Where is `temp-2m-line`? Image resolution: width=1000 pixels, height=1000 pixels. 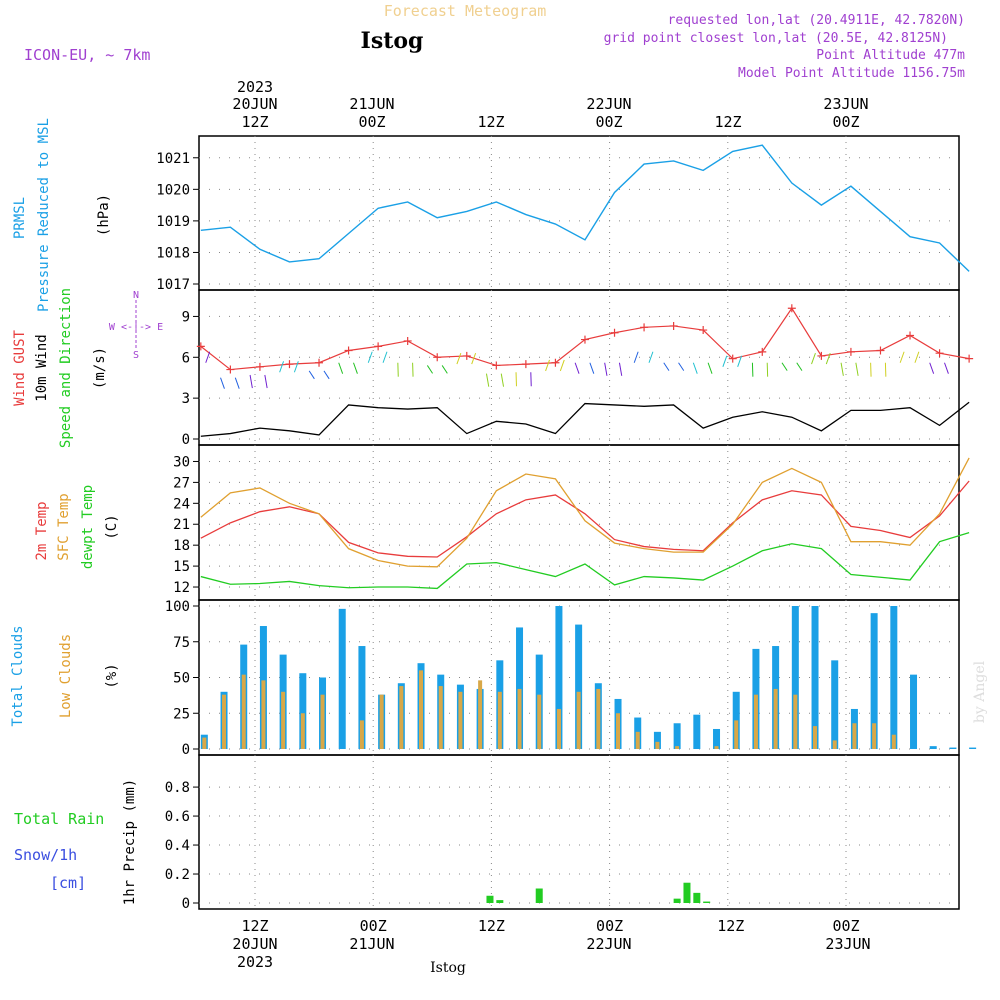
temp-2m-line is located at coordinates (585, 519).